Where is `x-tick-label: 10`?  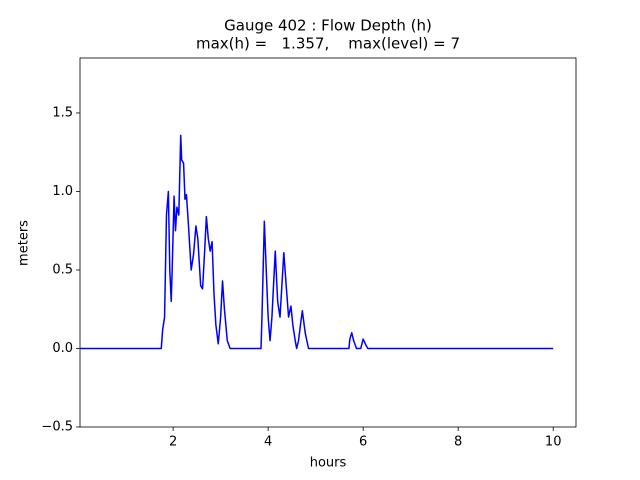
x-tick-label: 10 is located at coordinates (553, 442).